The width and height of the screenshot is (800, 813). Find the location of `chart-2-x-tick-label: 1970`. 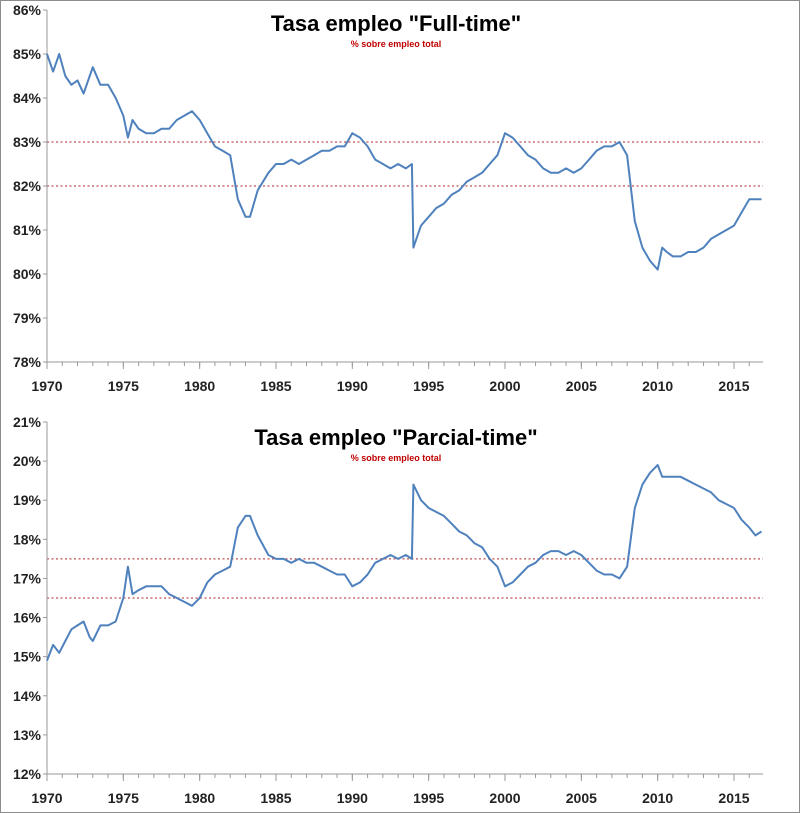

chart-2-x-tick-label: 1970 is located at coordinates (46, 798).